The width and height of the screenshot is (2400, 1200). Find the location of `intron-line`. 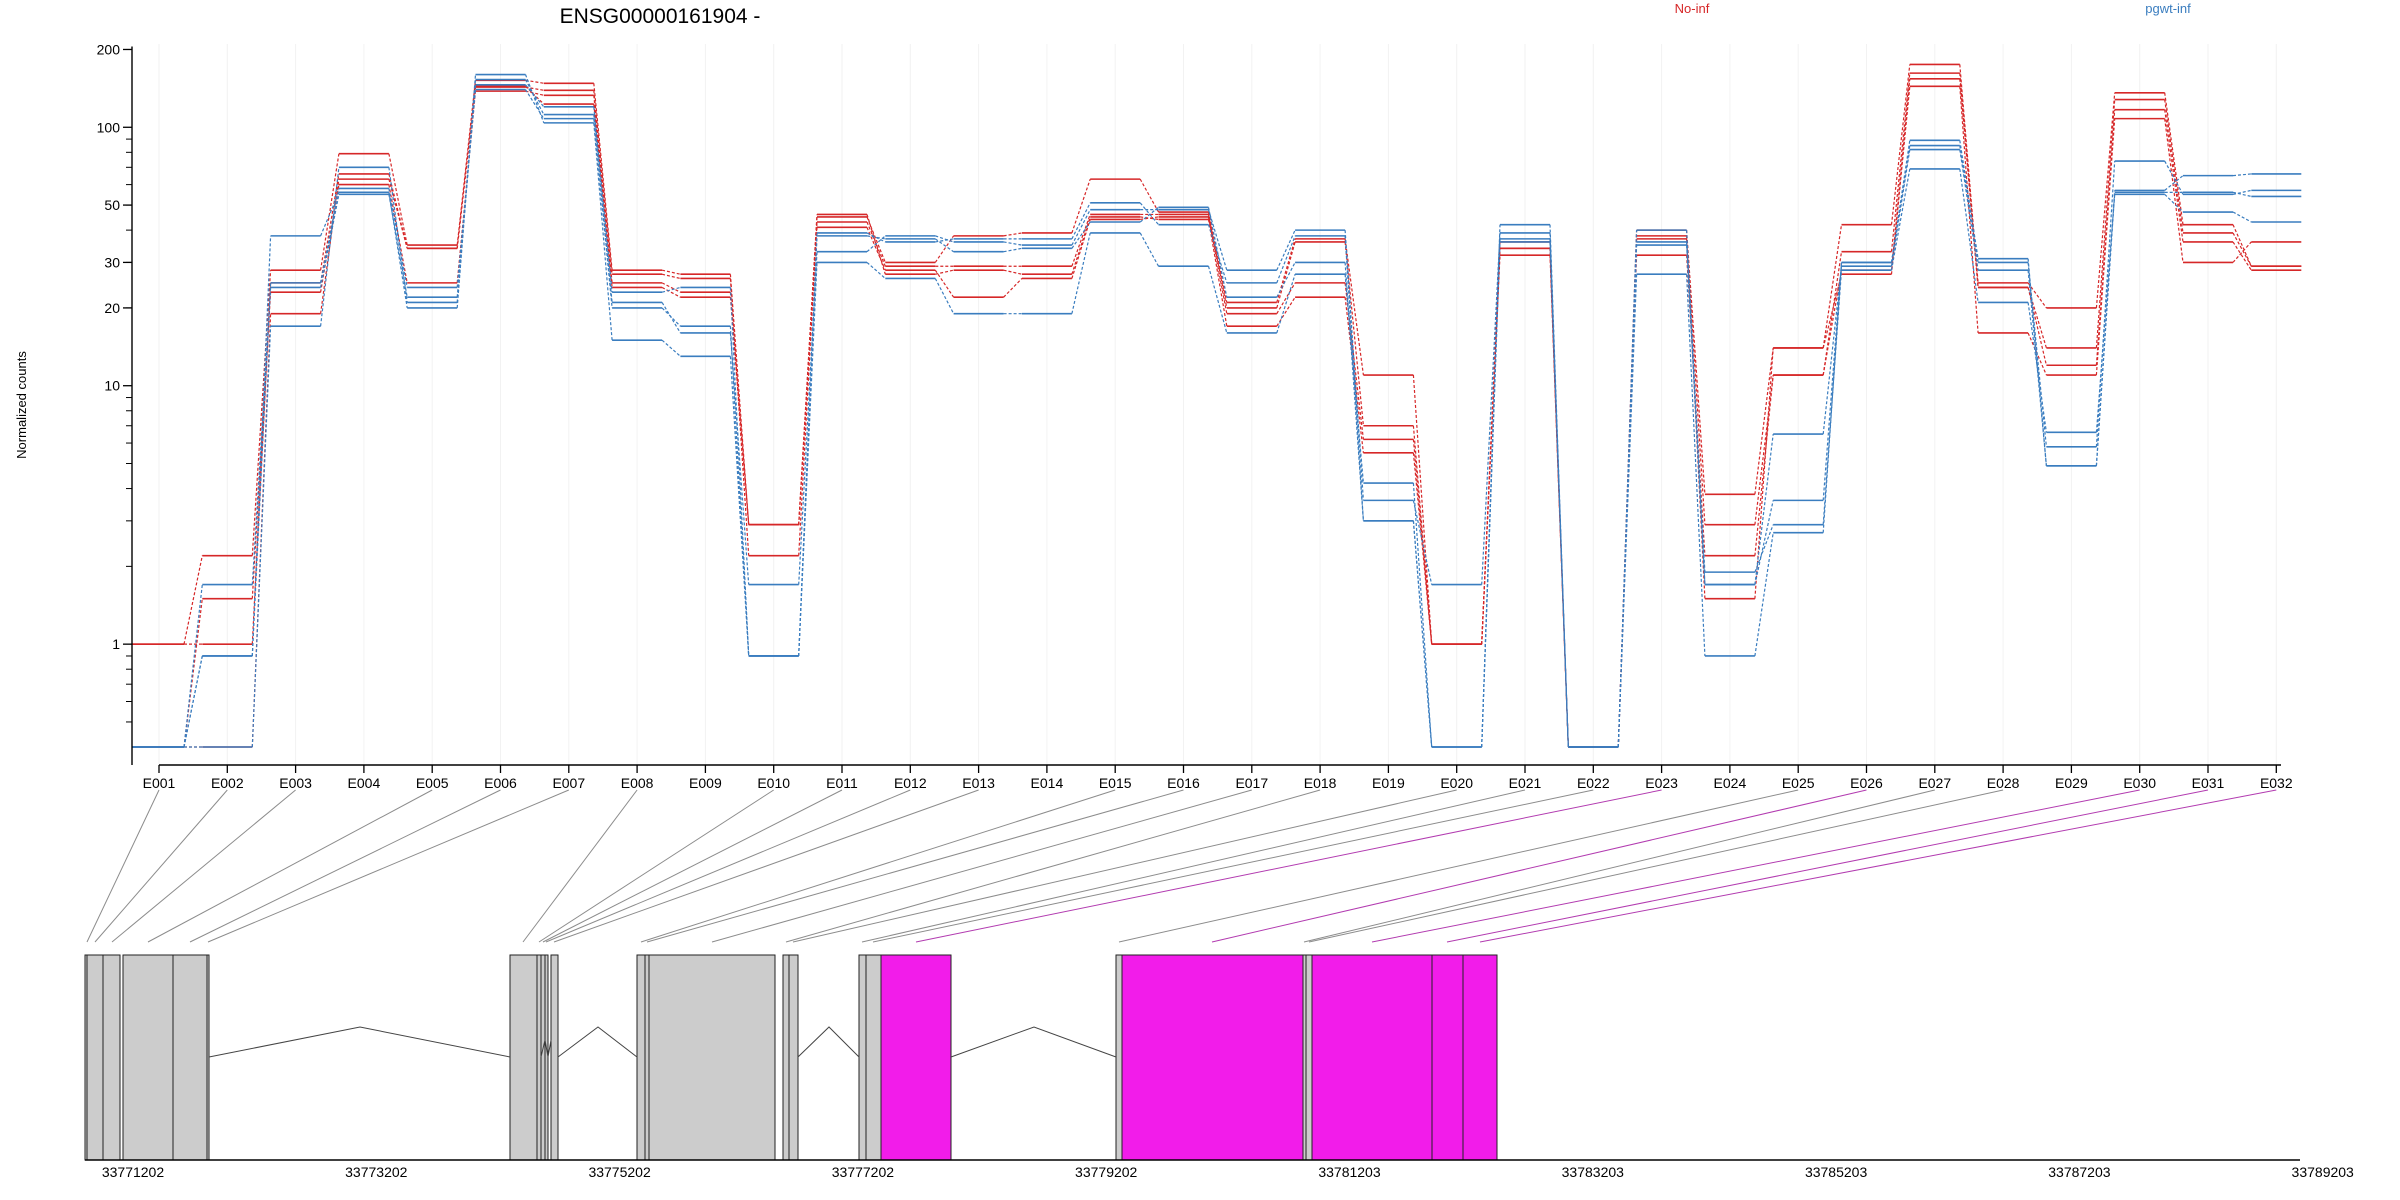

intron-line is located at coordinates (828, 1042).